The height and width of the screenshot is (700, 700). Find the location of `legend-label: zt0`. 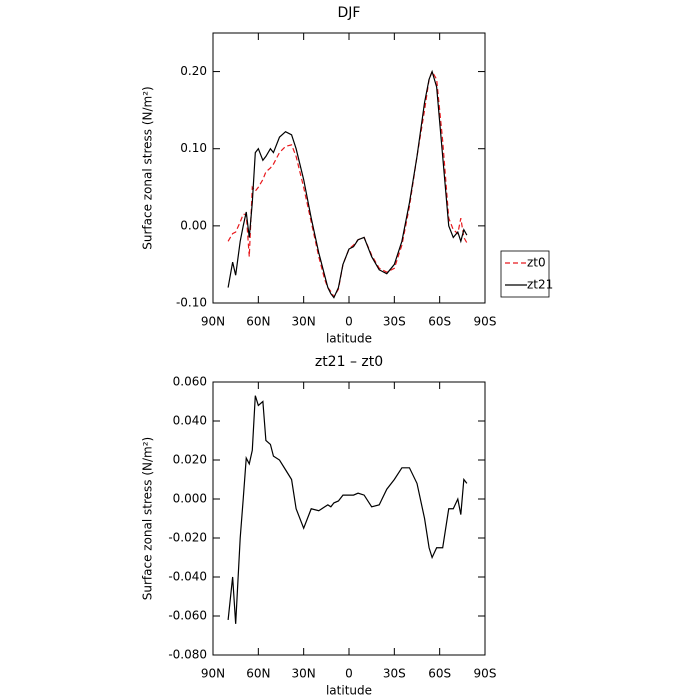

legend-label: zt0 is located at coordinates (536, 263).